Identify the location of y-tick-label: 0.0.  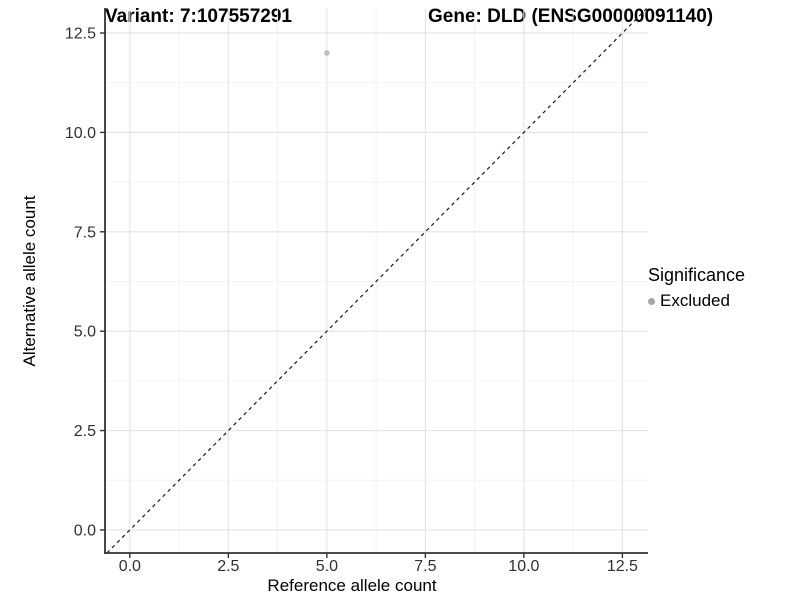
(85, 530).